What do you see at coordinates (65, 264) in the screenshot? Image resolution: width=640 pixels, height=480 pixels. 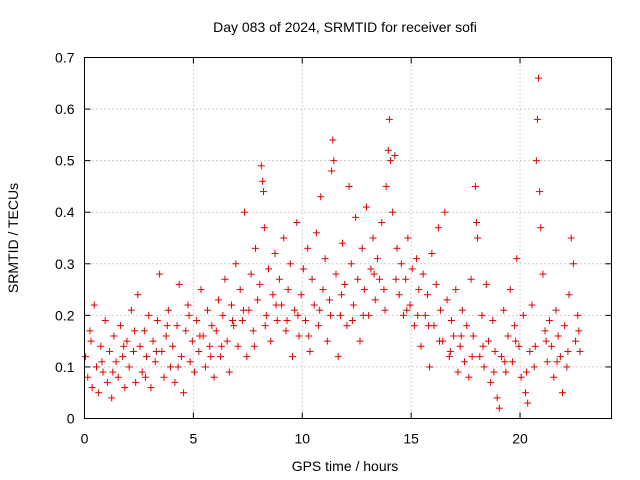 I see `y-tick-label: 0.3` at bounding box center [65, 264].